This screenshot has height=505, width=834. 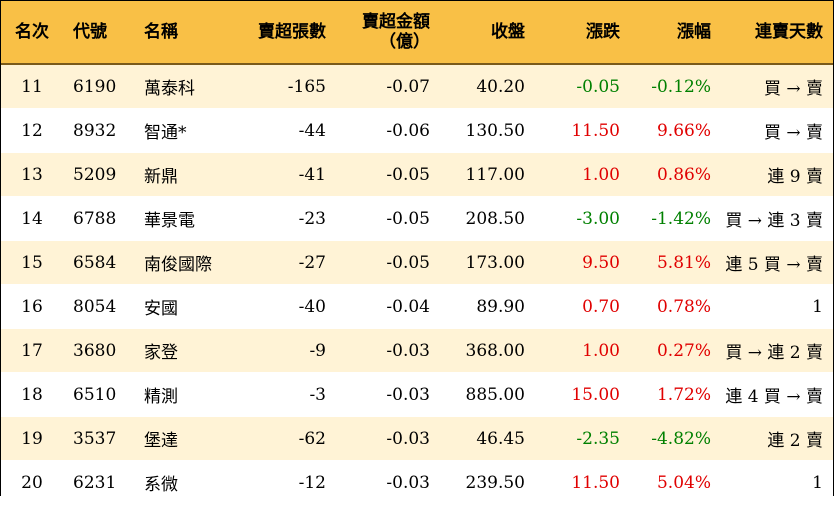 I want to click on cell-sell-volume: -3, so click(x=286, y=394).